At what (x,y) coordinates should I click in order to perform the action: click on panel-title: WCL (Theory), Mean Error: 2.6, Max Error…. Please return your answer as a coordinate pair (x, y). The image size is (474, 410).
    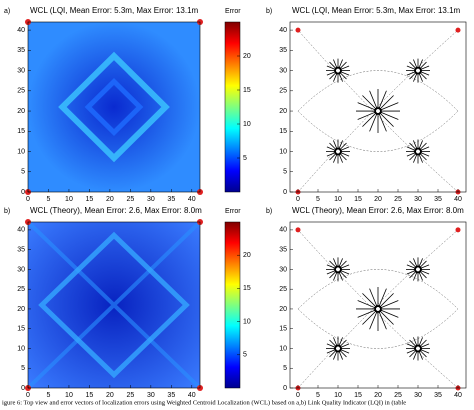
    Looking at the image, I should click on (378, 210).